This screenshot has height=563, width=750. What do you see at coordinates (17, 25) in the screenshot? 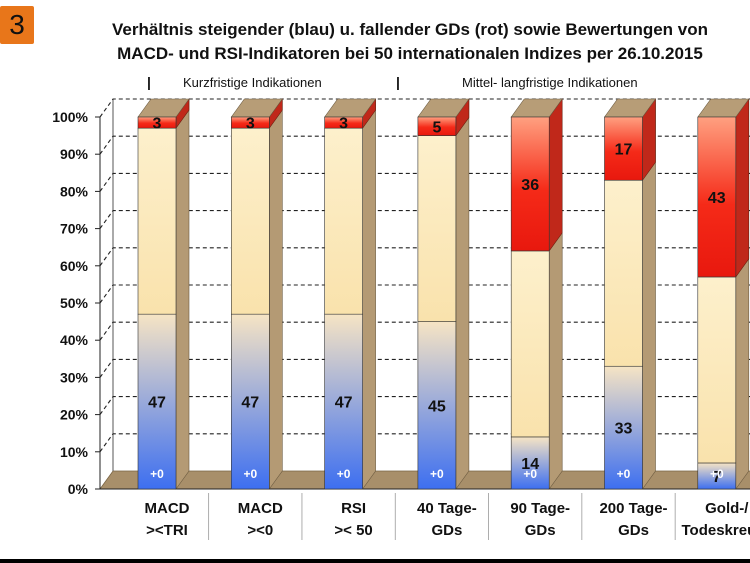
I see `slide-number-badge: 3` at bounding box center [17, 25].